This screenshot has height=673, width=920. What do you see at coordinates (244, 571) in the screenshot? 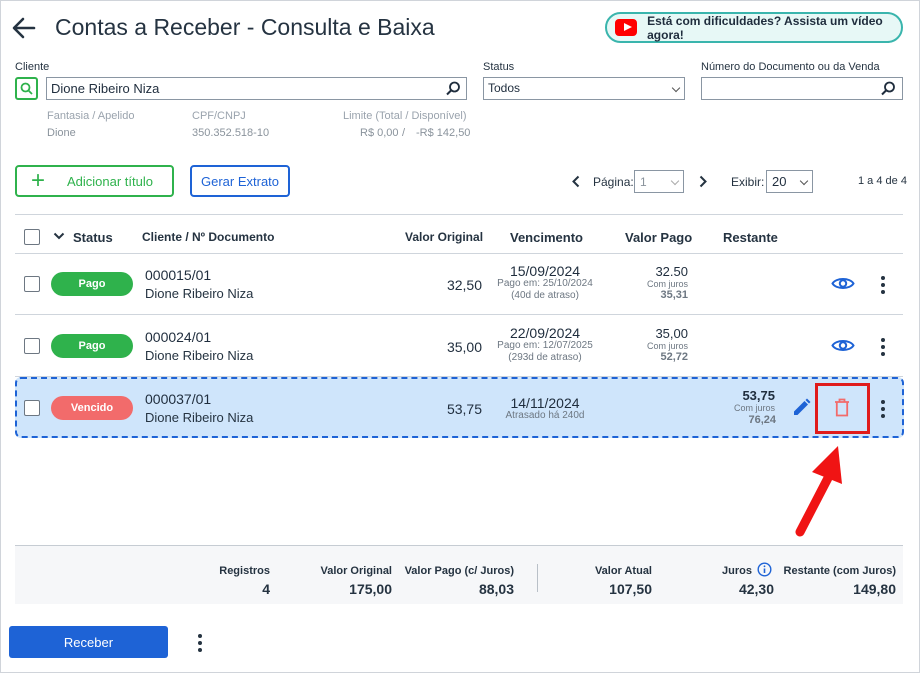
I see `totals-registros-label: Registros` at bounding box center [244, 571].